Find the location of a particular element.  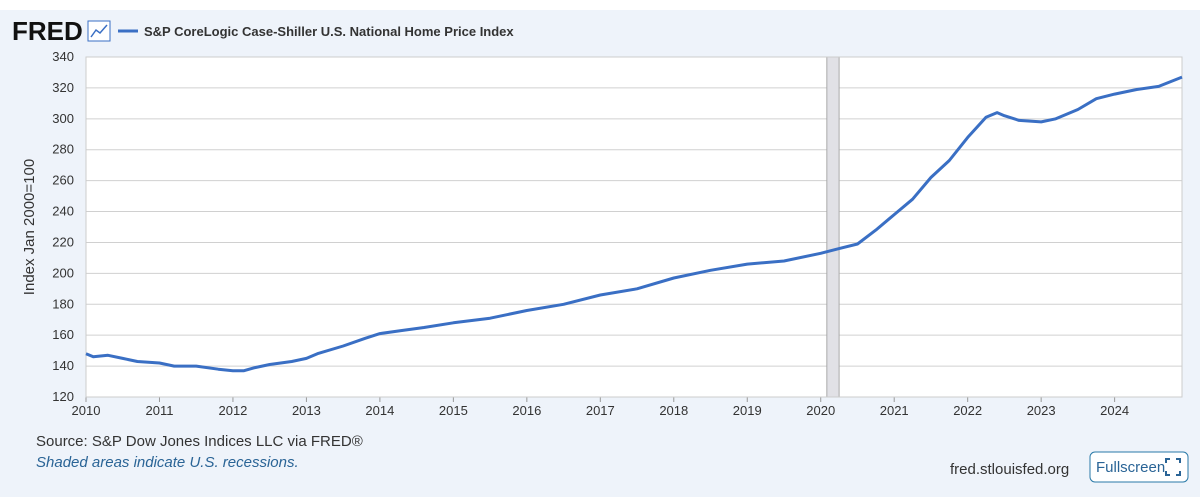

note: Shaded areas indicate U.S. recessions. is located at coordinates (167, 462).